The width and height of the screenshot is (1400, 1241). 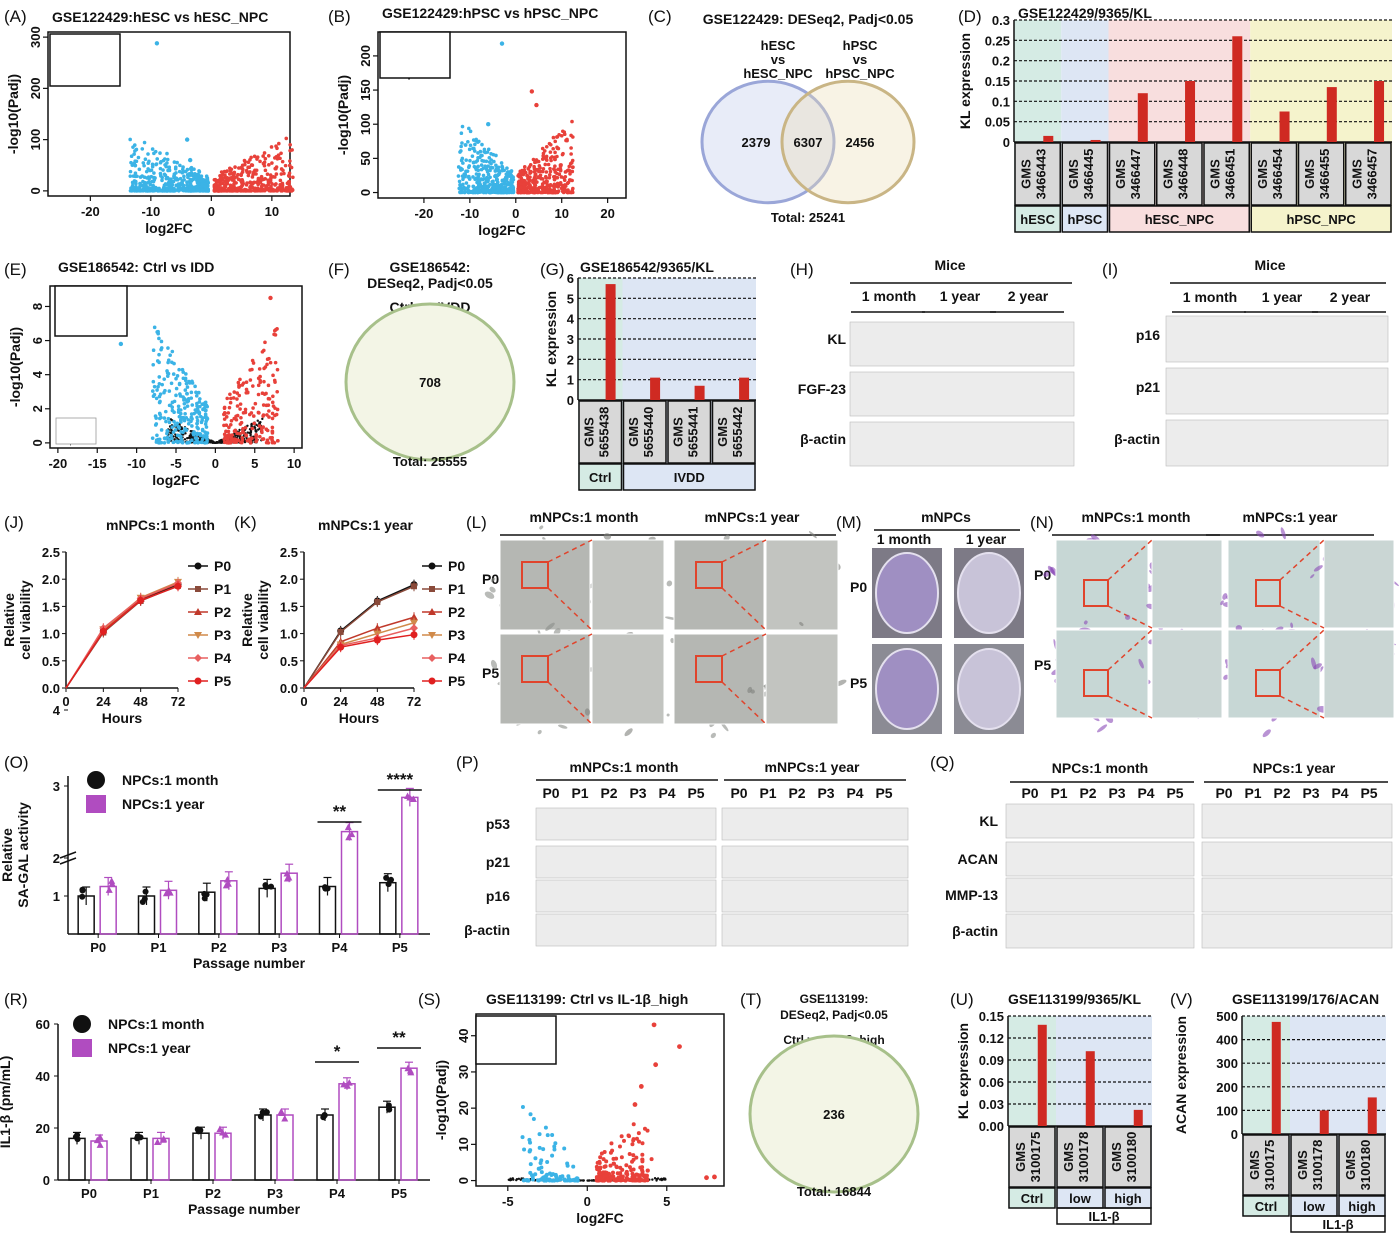 What do you see at coordinates (860, 59) in the screenshot?
I see `set-name: vs` at bounding box center [860, 59].